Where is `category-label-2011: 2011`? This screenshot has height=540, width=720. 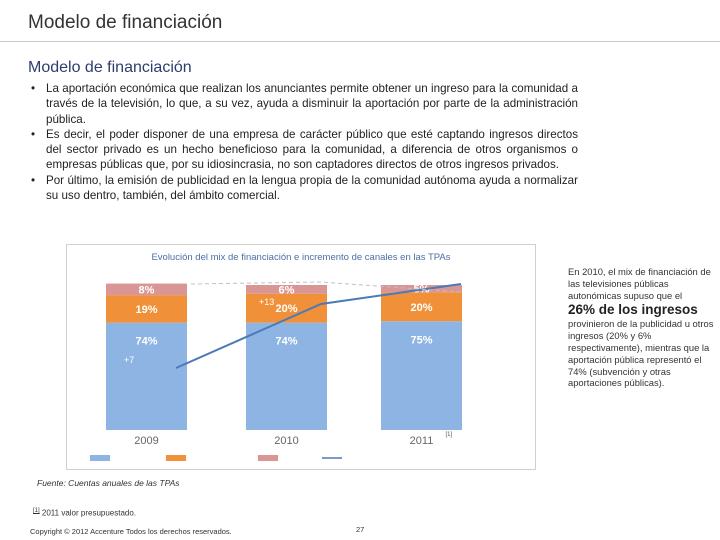 category-label-2011: 2011 is located at coordinates (422, 441).